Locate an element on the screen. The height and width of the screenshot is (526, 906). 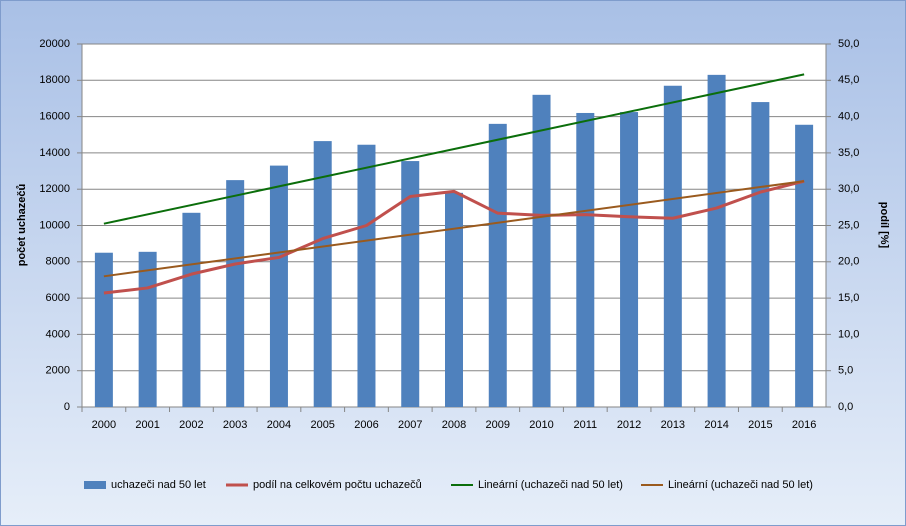
y-tick-label: 0 is located at coordinates (67, 407).